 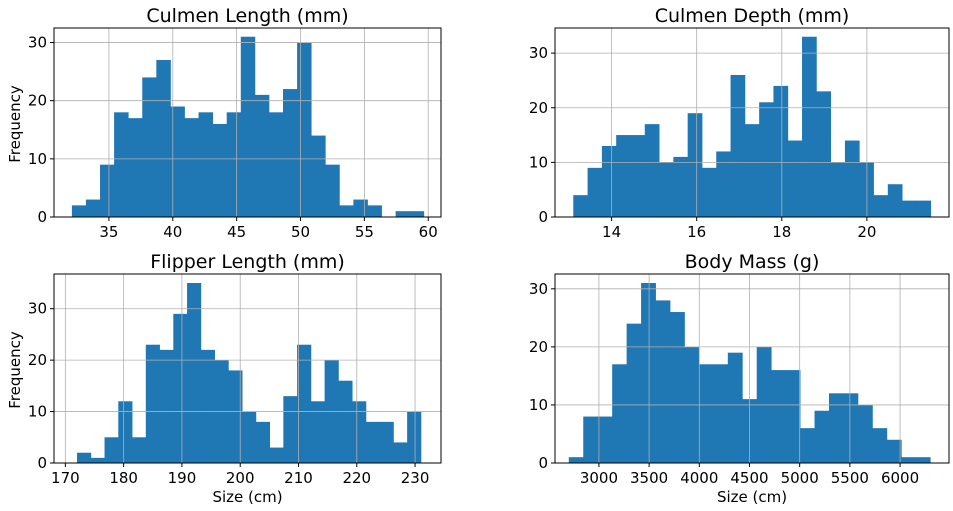 I want to click on x-tick-label: 210, so click(x=298, y=478).